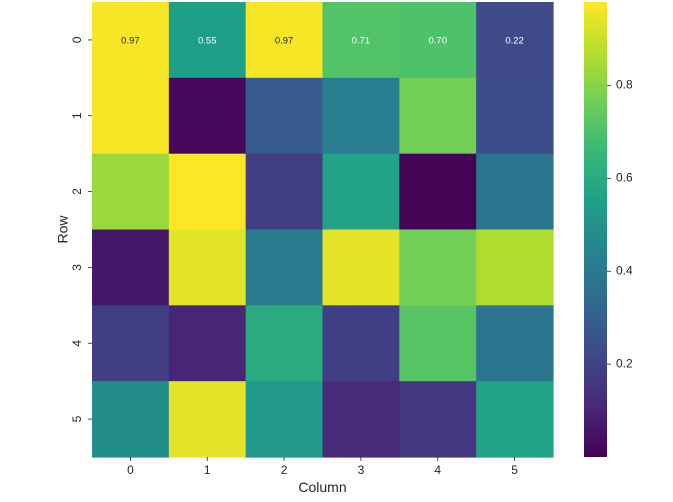 Image resolution: width=673 pixels, height=502 pixels. Describe the element at coordinates (514, 470) in the screenshot. I see `x-tick-label: 5` at that location.